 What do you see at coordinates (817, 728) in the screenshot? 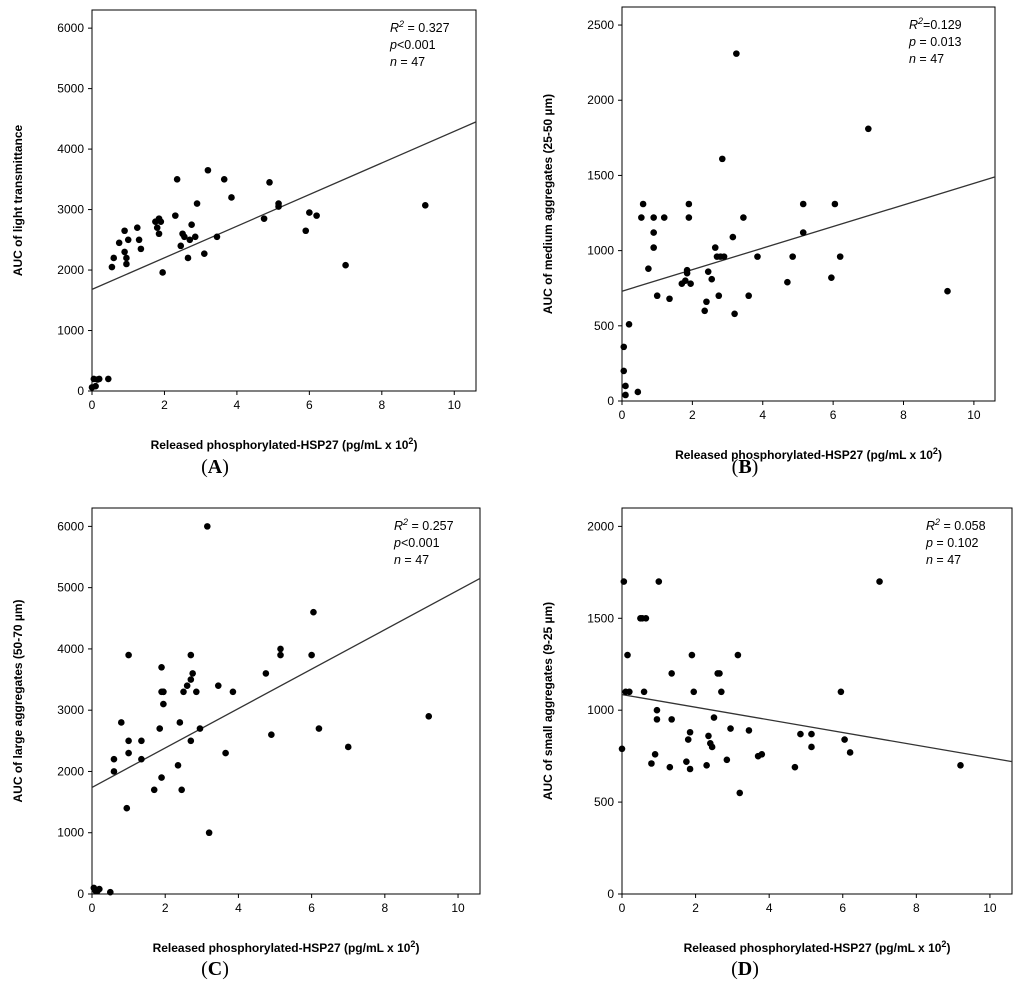
I see `regression-line` at bounding box center [817, 728].